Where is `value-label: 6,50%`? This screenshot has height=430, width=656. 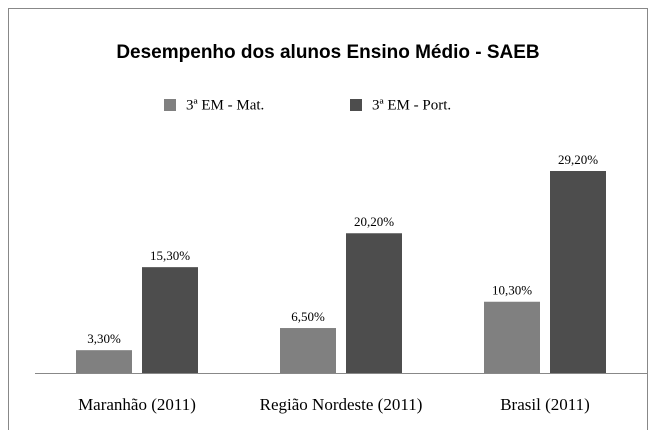
value-label: 6,50% is located at coordinates (308, 316).